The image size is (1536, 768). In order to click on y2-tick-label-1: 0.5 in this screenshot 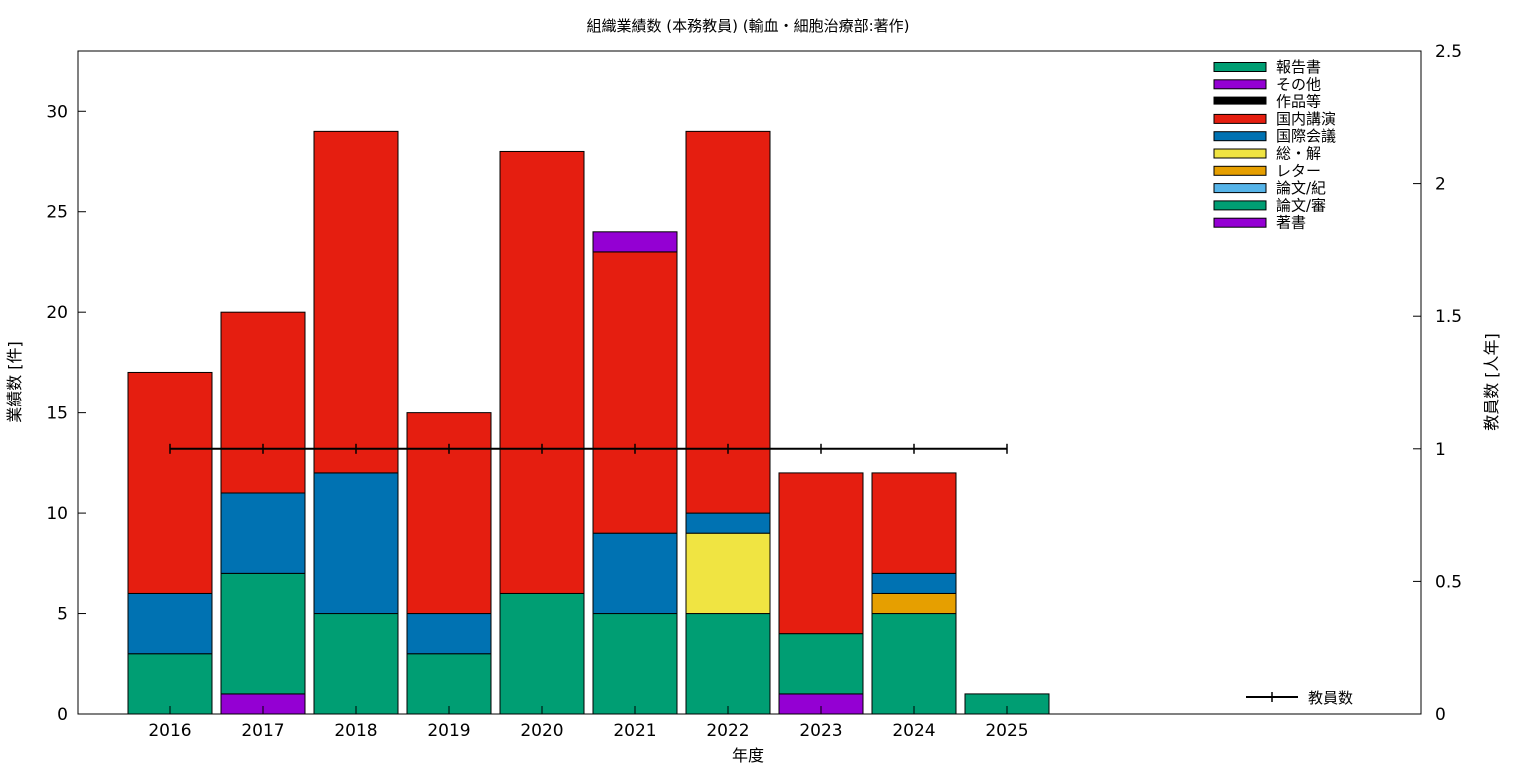, I will do `click(1448, 582)`.